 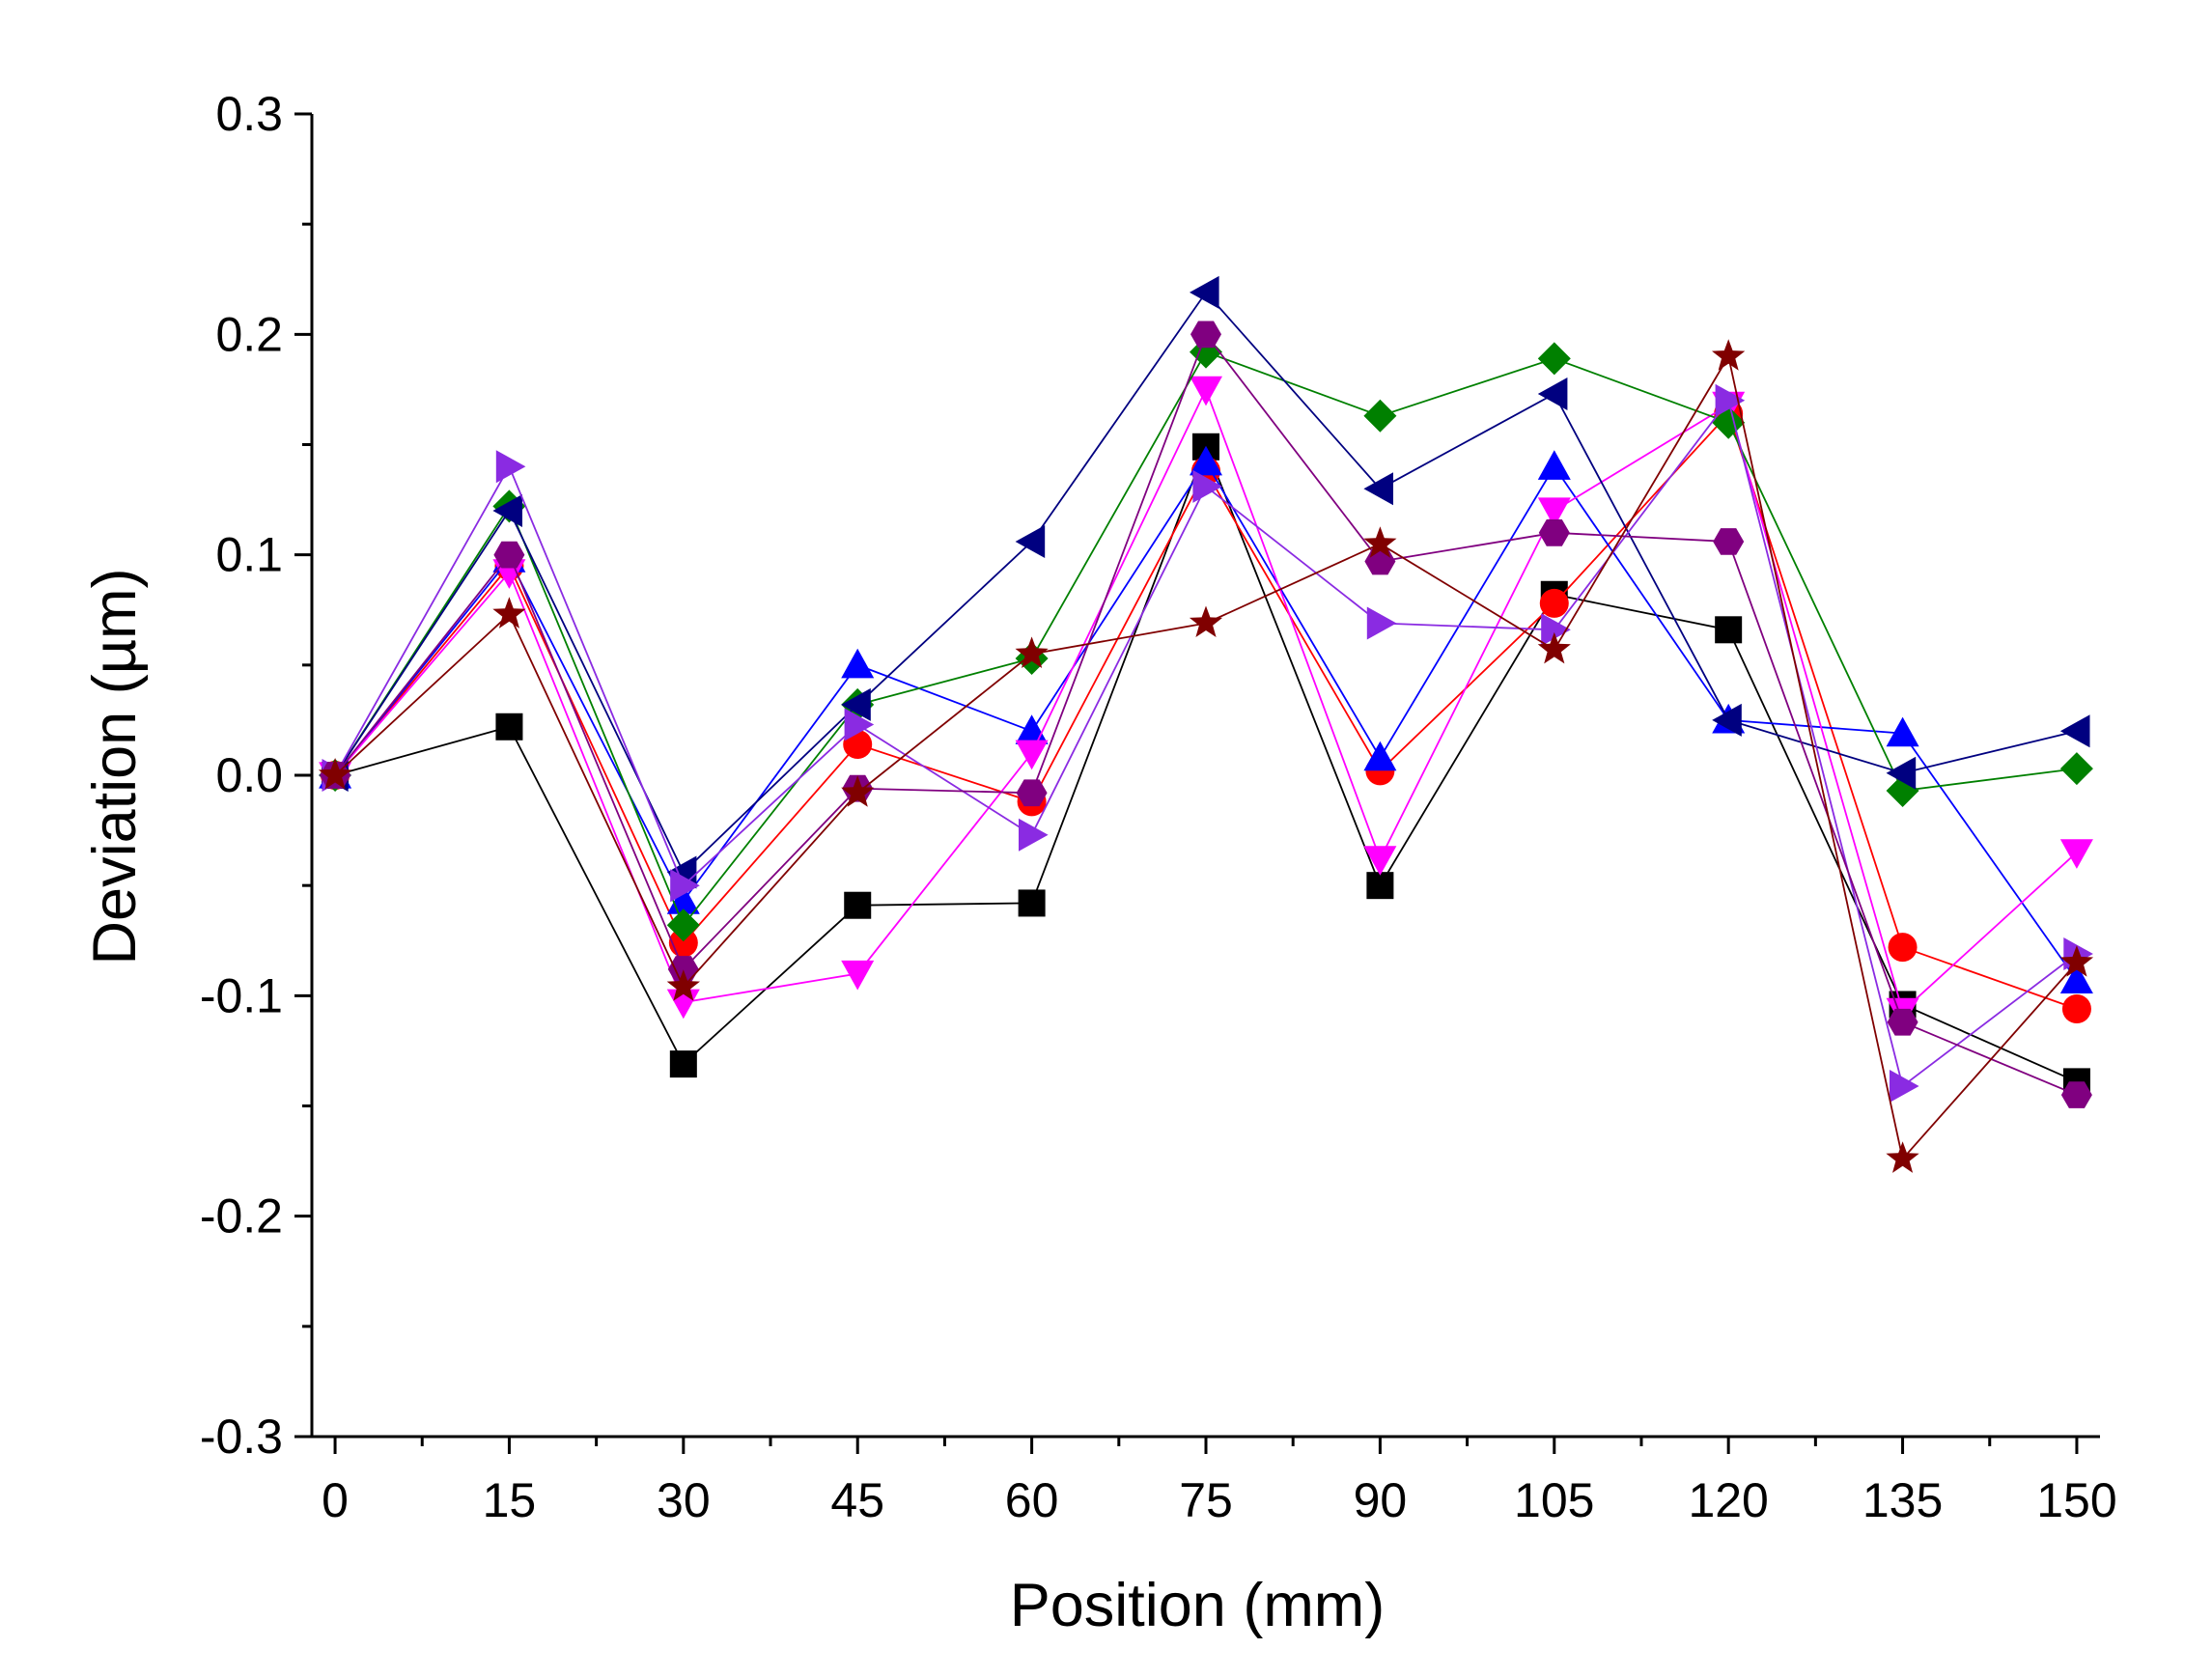 What do you see at coordinates (1728, 1500) in the screenshot?
I see `x-tick-label: 120` at bounding box center [1728, 1500].